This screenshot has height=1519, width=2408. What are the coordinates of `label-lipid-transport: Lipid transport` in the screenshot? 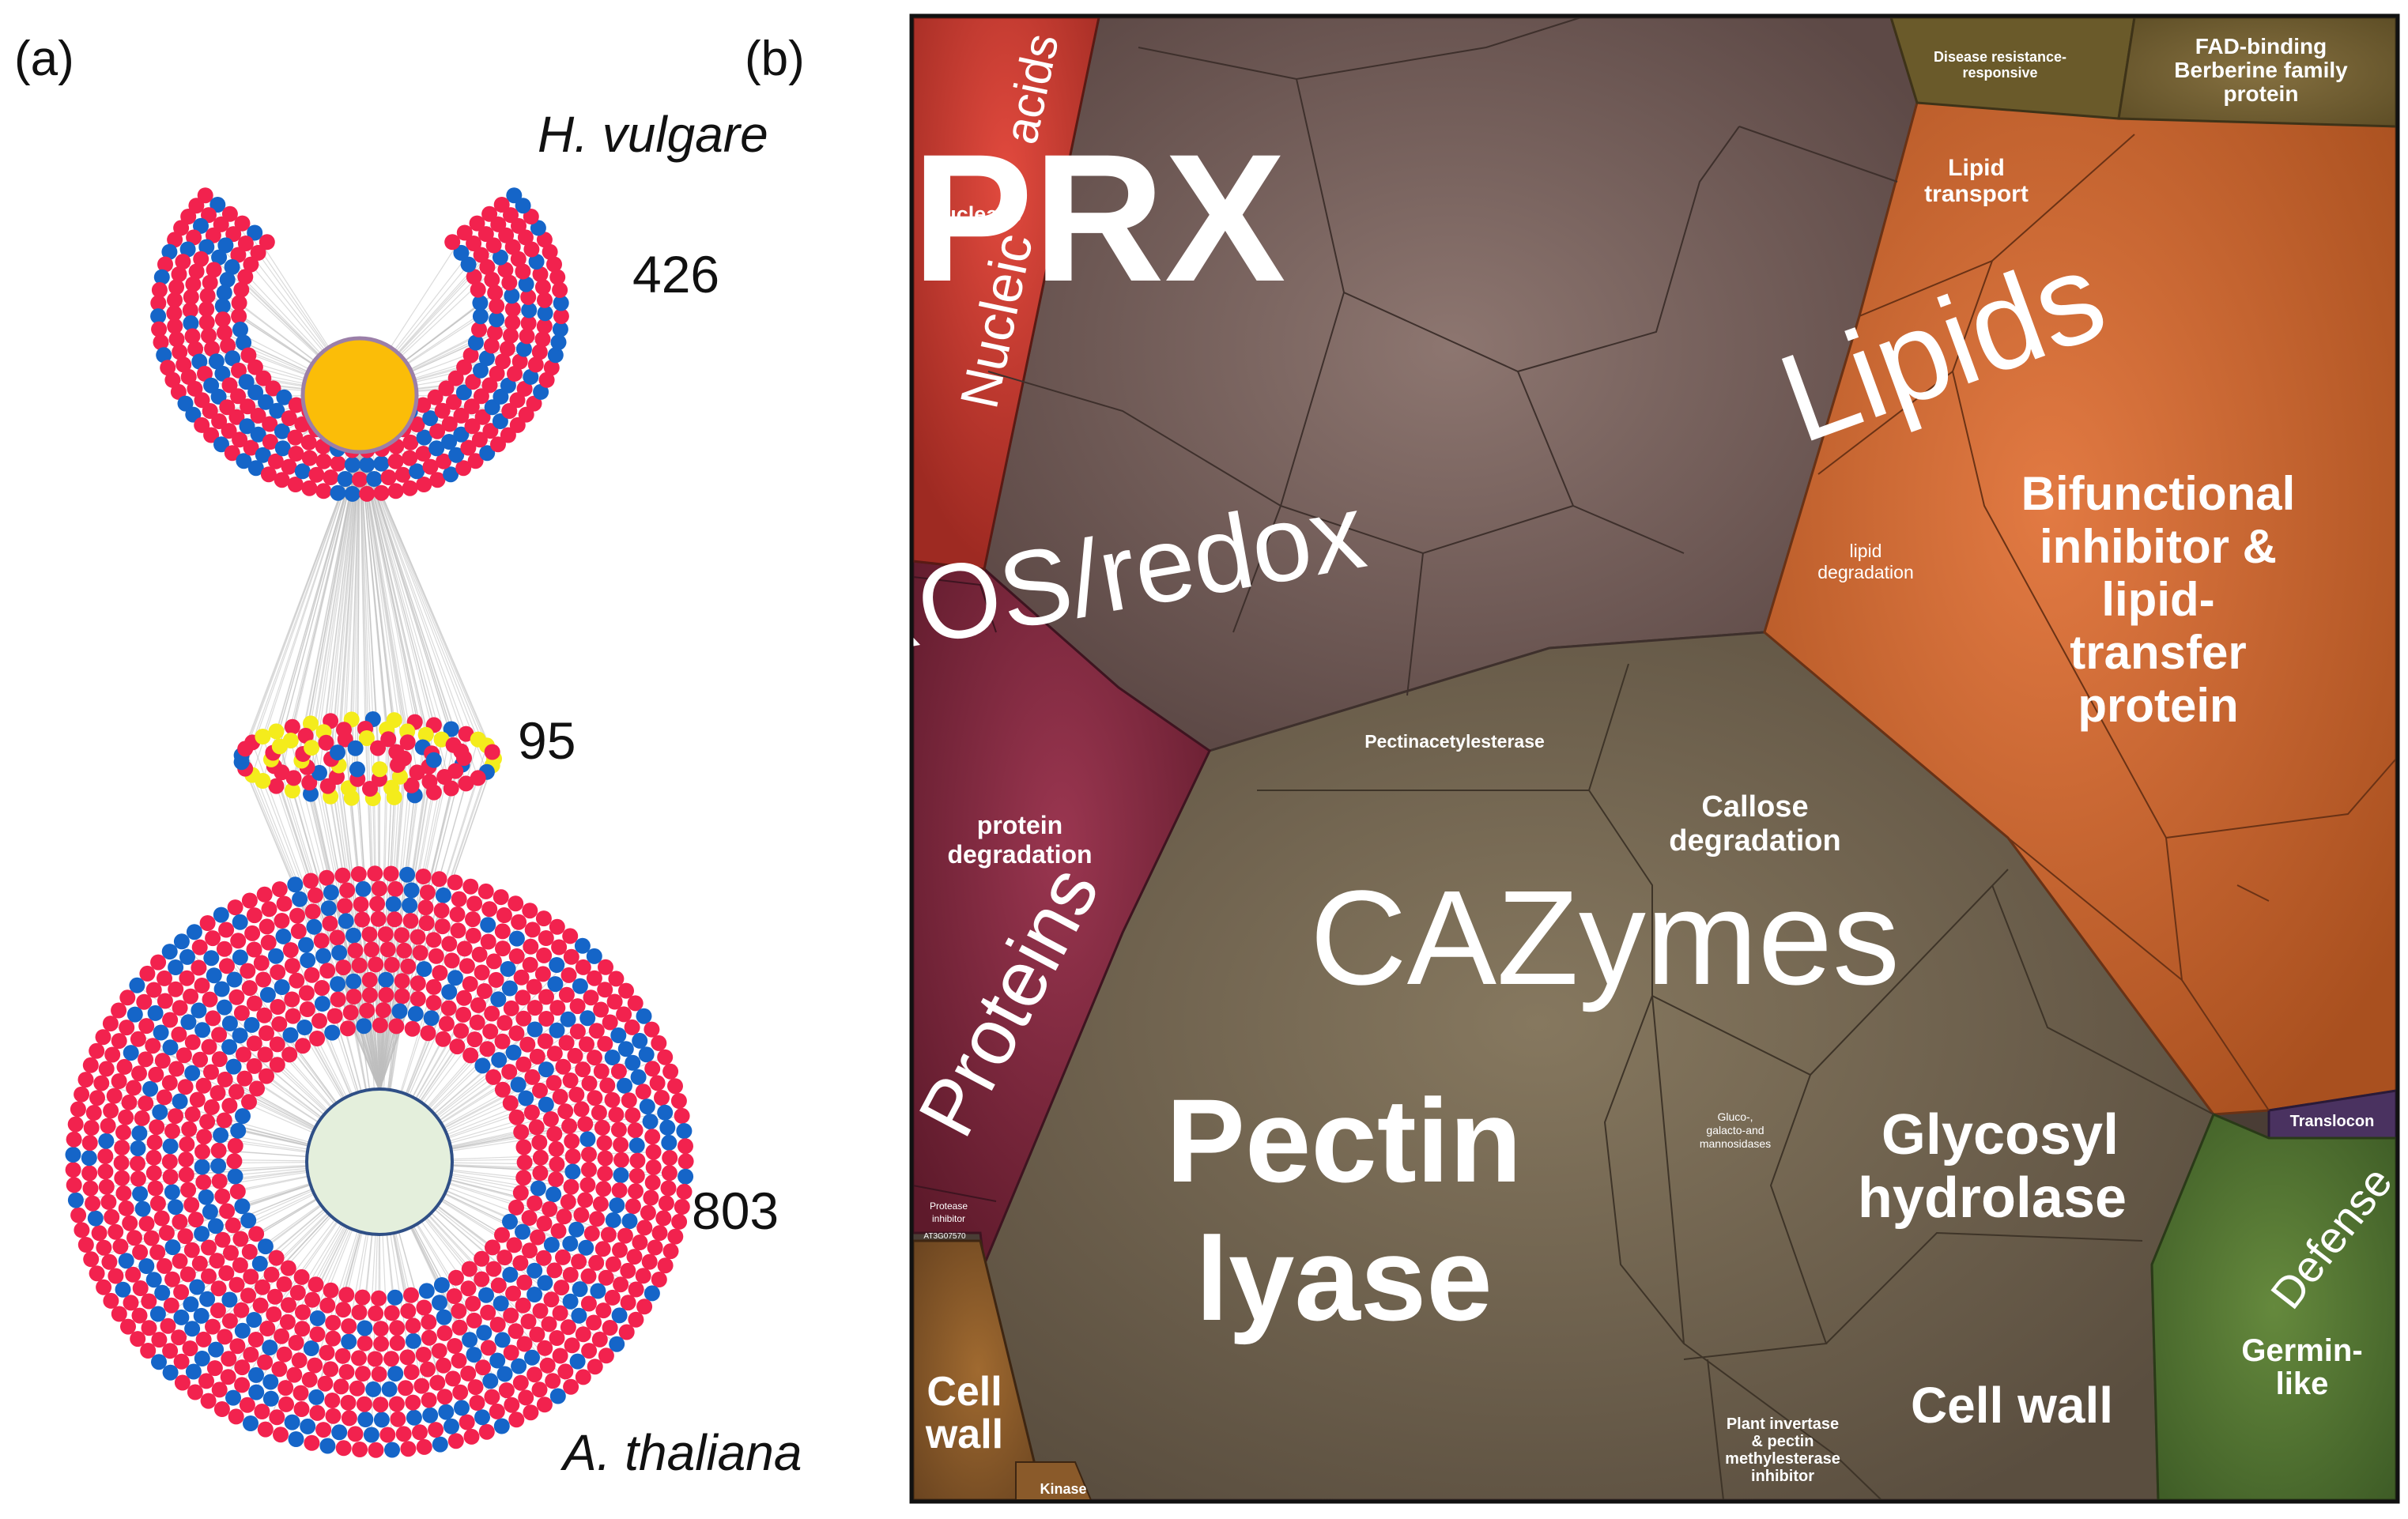 It's located at (1976, 181).